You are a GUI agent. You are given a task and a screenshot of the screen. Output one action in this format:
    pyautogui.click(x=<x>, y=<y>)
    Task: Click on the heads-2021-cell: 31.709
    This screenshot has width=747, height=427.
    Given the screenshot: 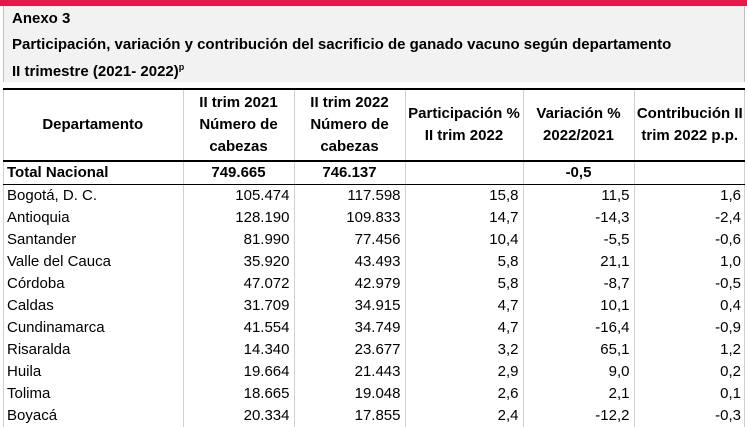 What is the action you would take?
    pyautogui.click(x=238, y=306)
    